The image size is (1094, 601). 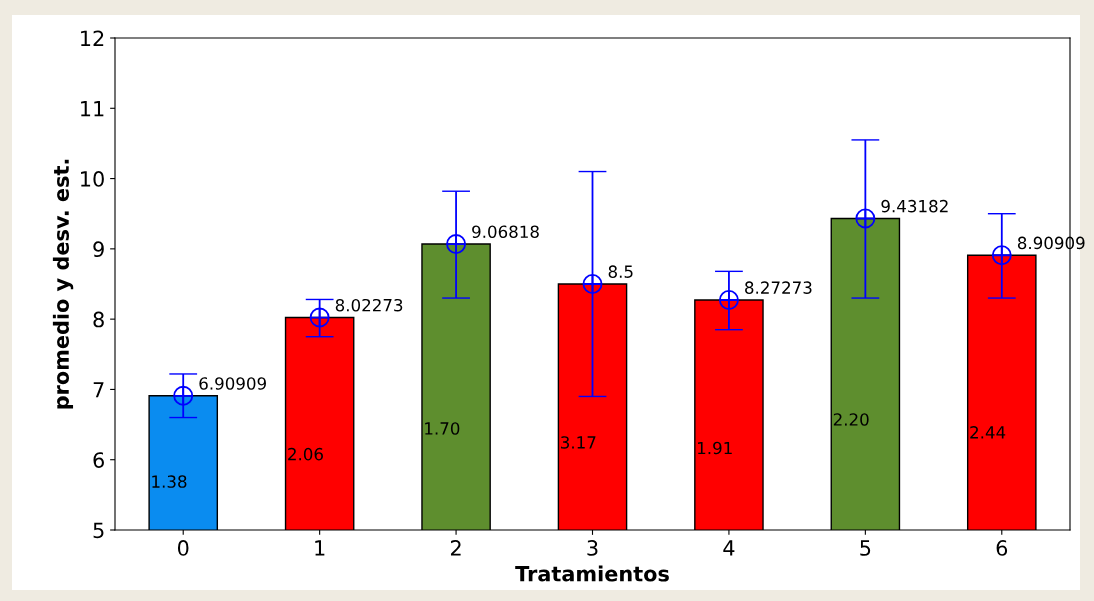 I want to click on data-label: 6.90909, so click(x=232, y=383).